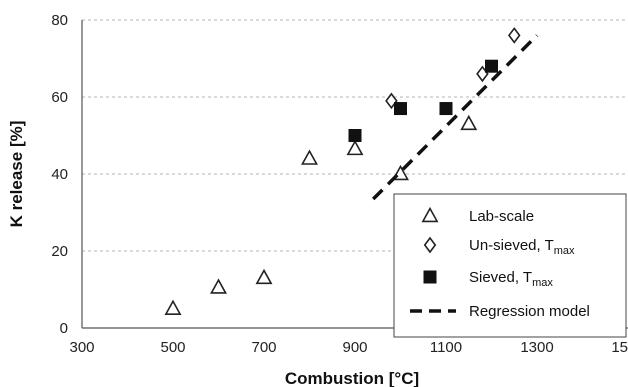  I want to click on legend-label: Lab-scale, so click(501, 216).